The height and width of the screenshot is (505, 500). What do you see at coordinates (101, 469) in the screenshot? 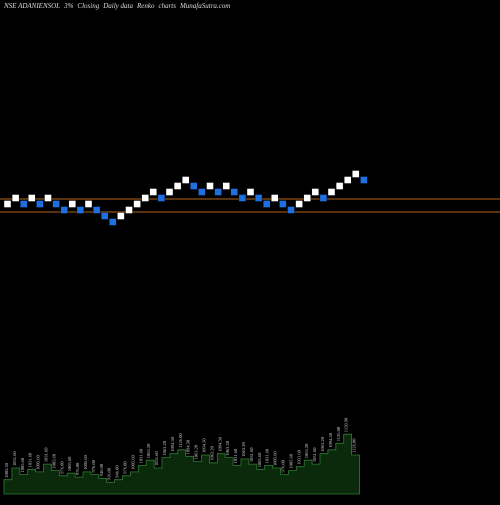
I see `volume-label-13: 946.00` at bounding box center [101, 469].